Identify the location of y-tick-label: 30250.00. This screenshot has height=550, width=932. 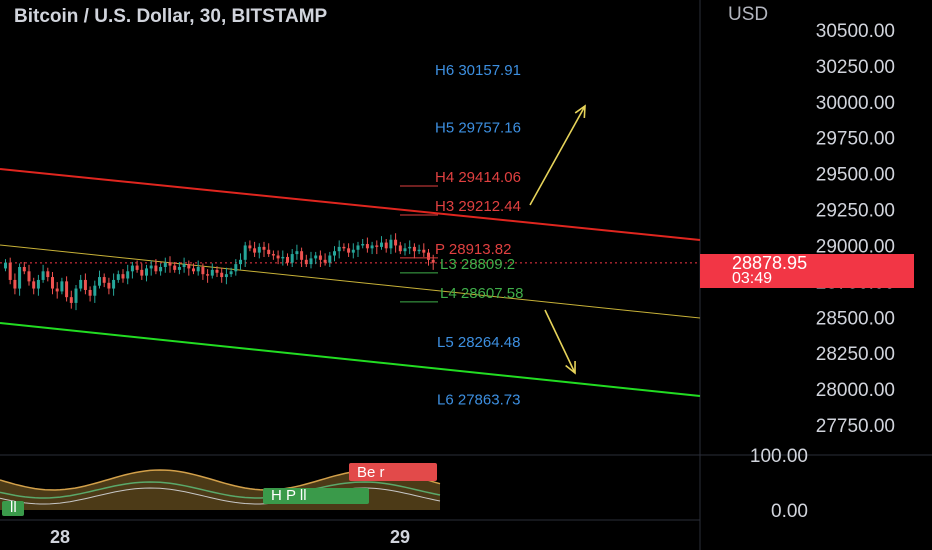
(855, 67).